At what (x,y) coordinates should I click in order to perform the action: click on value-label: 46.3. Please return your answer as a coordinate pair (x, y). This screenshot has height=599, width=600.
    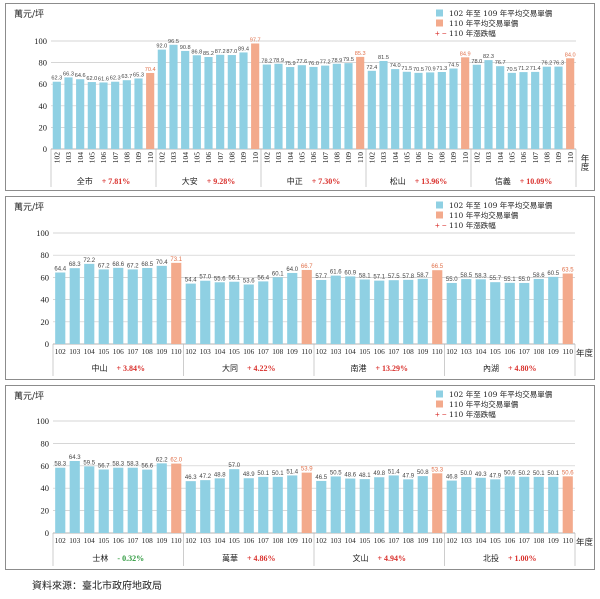
    Looking at the image, I should click on (191, 478).